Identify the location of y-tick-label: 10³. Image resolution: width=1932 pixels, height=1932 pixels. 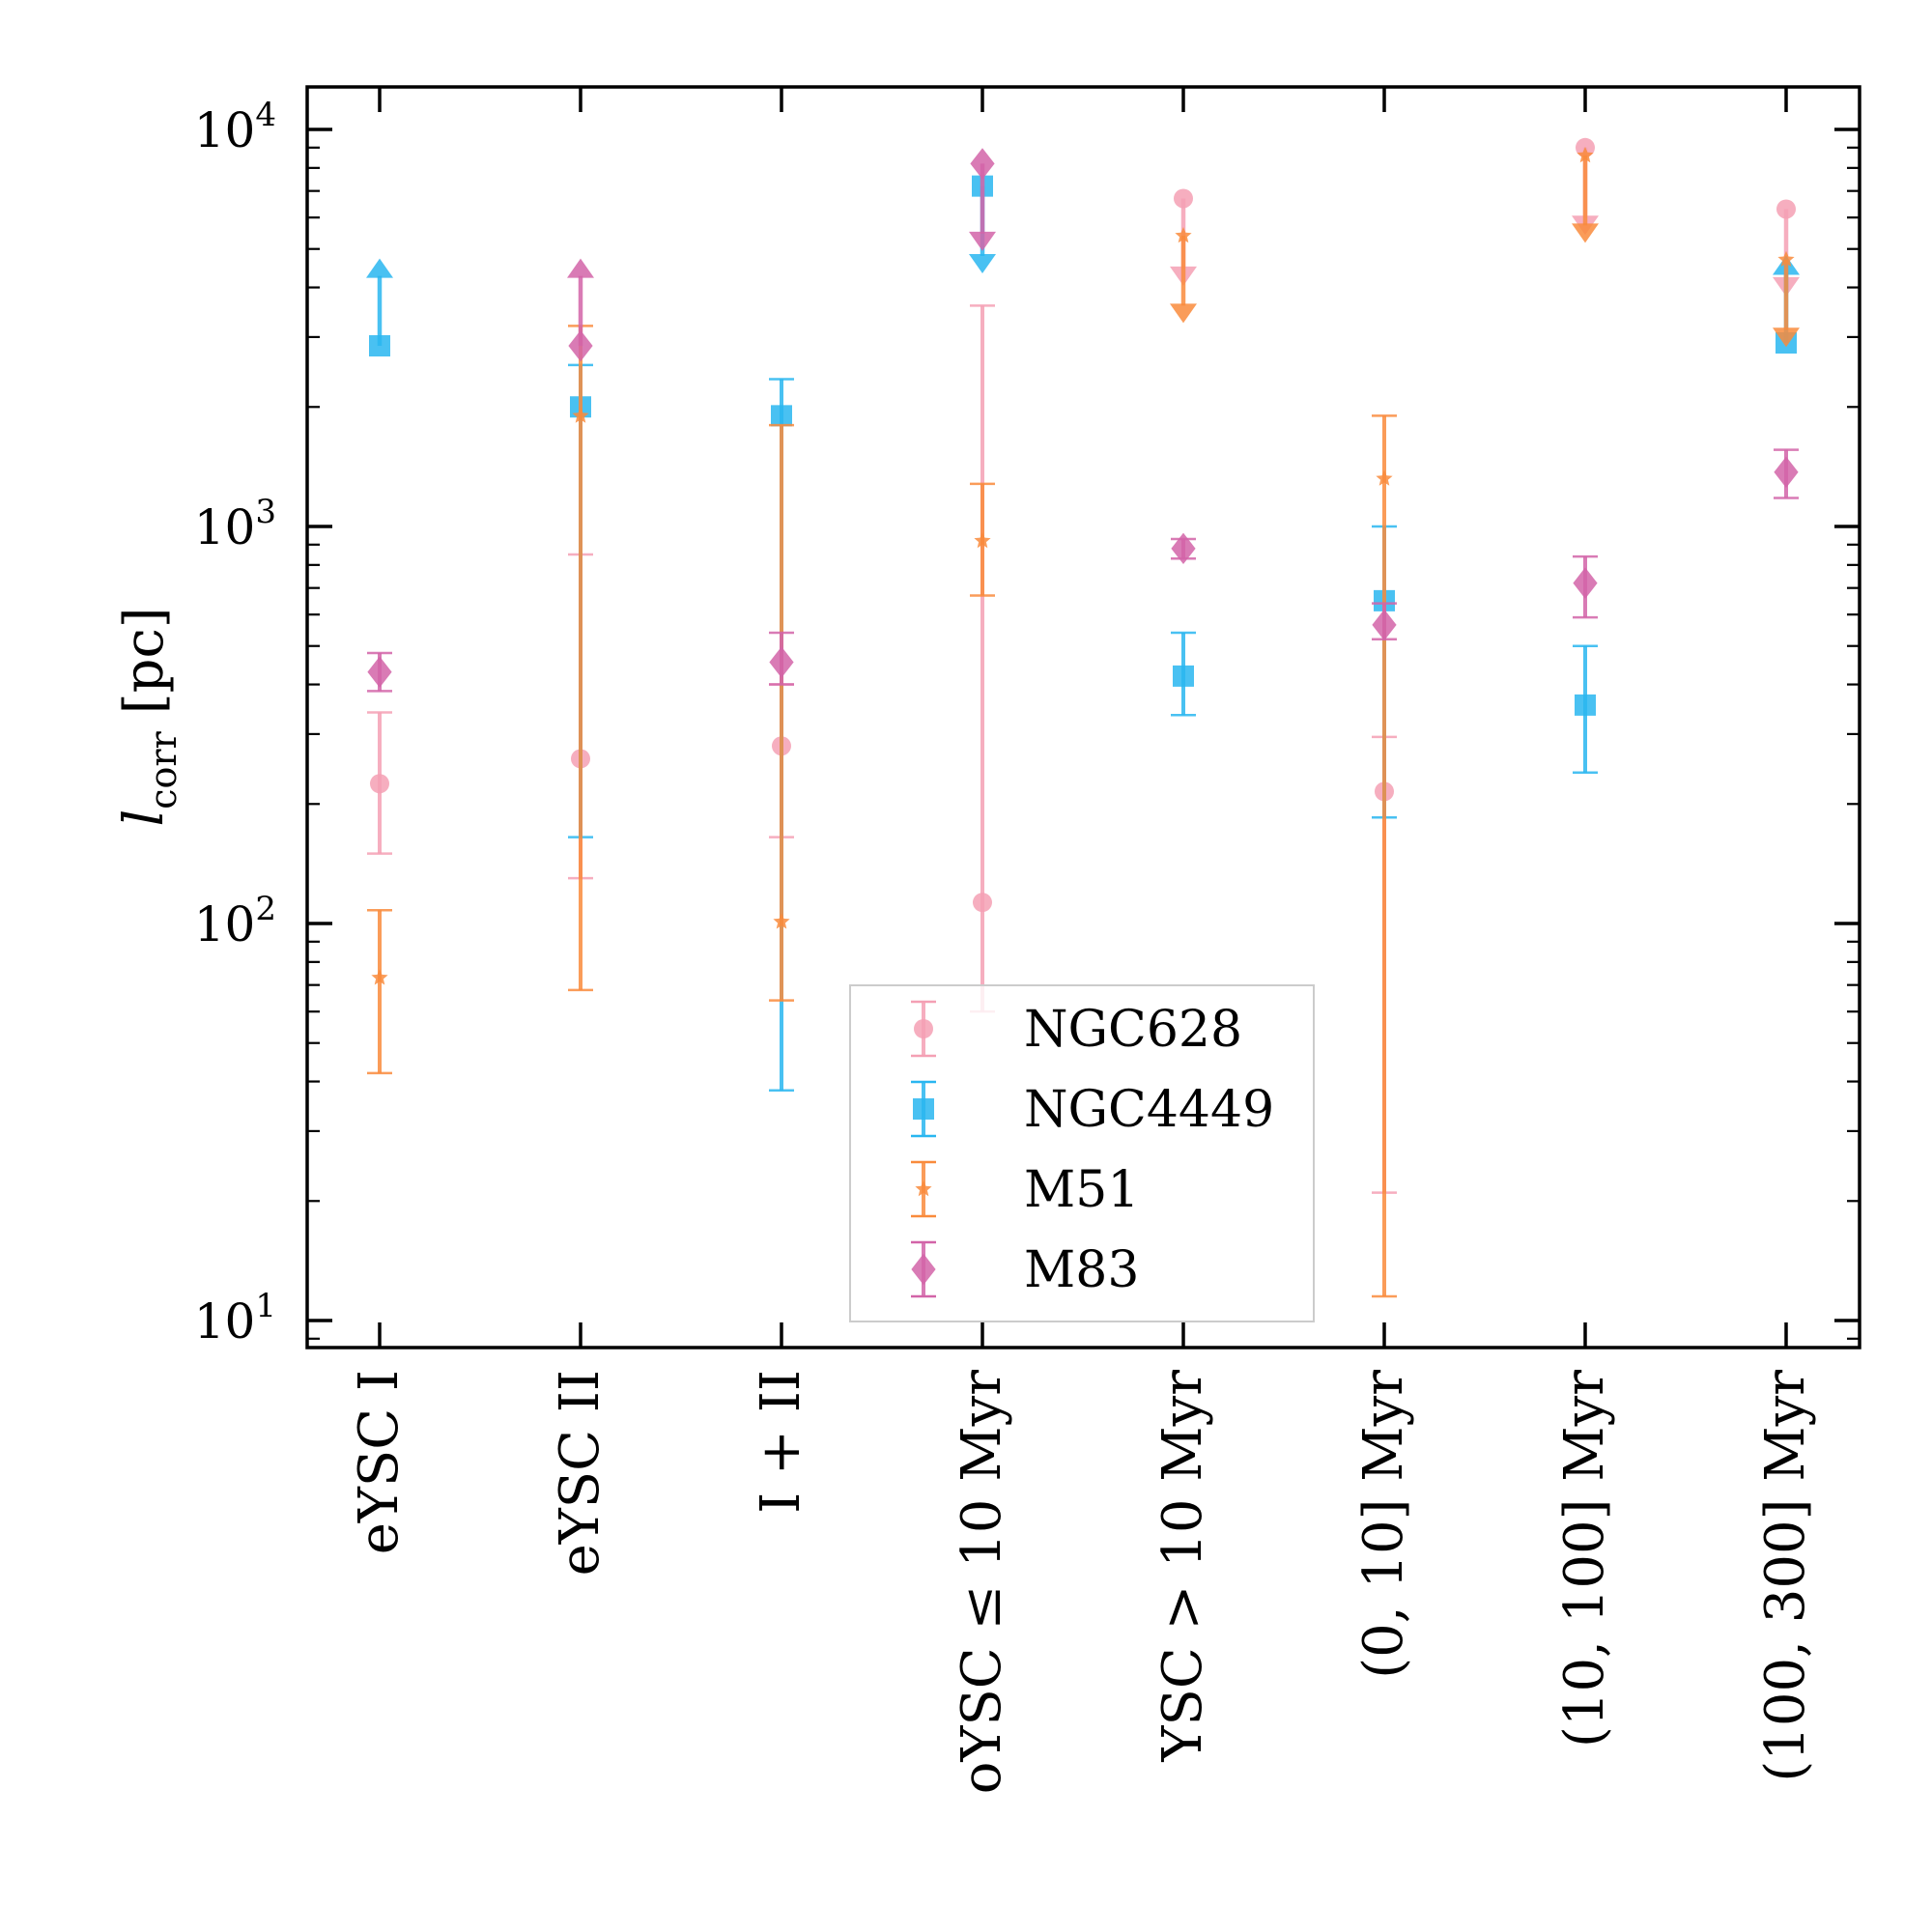
(235, 524).